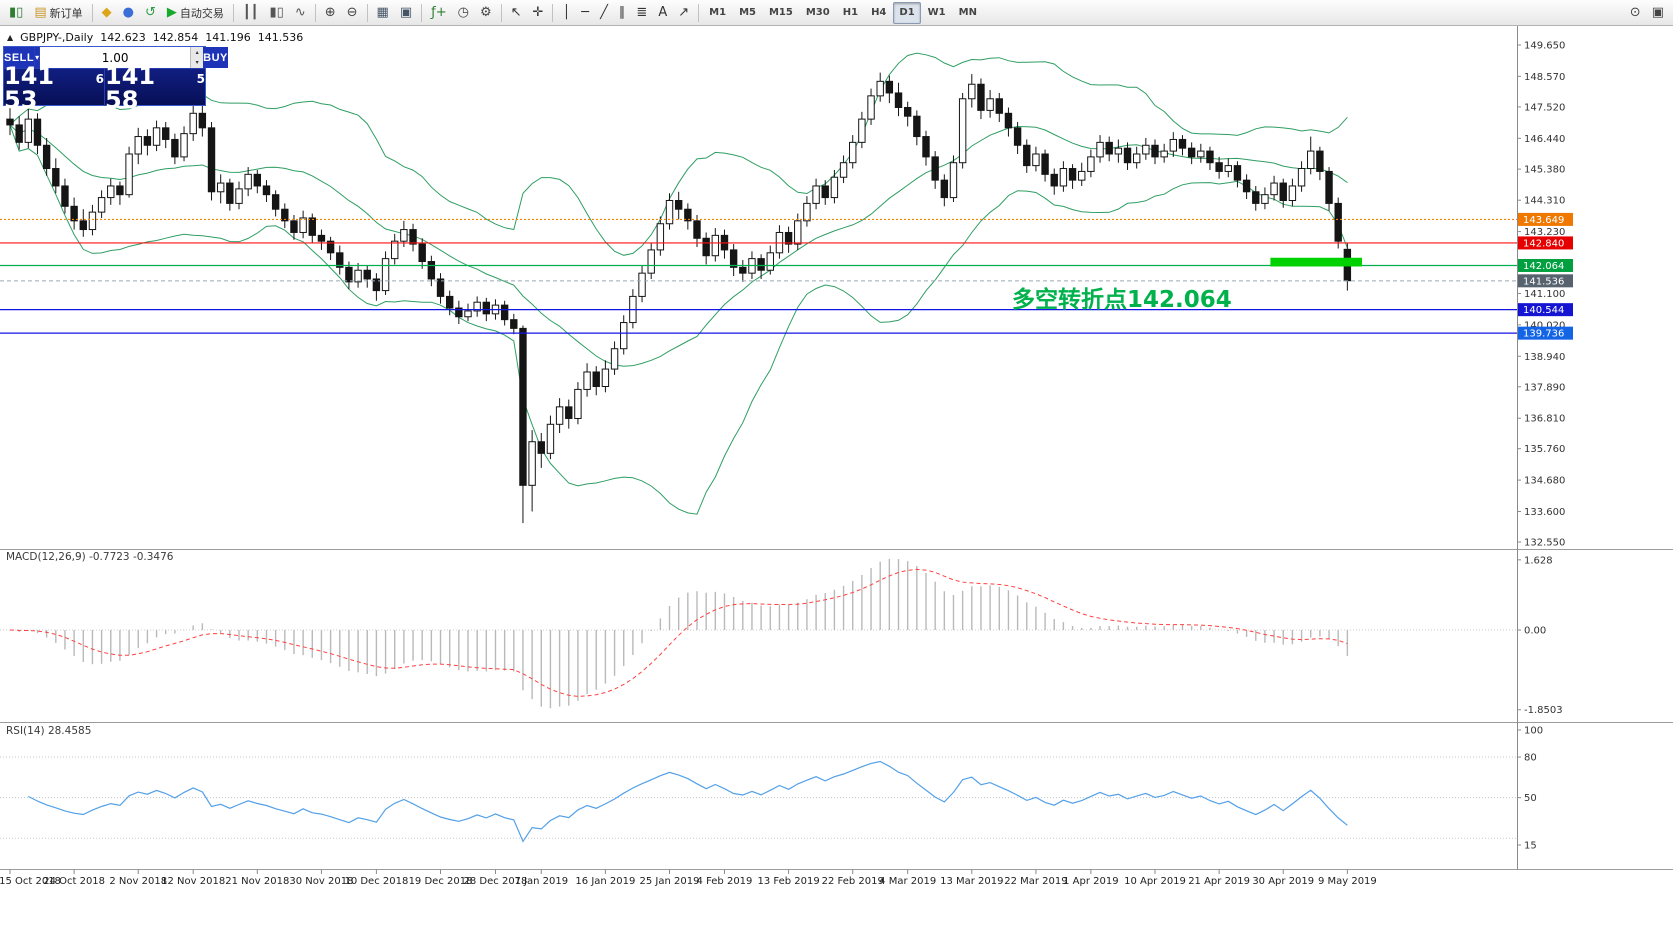  I want to click on bar-chart-button: ┃┃, so click(251, 13).